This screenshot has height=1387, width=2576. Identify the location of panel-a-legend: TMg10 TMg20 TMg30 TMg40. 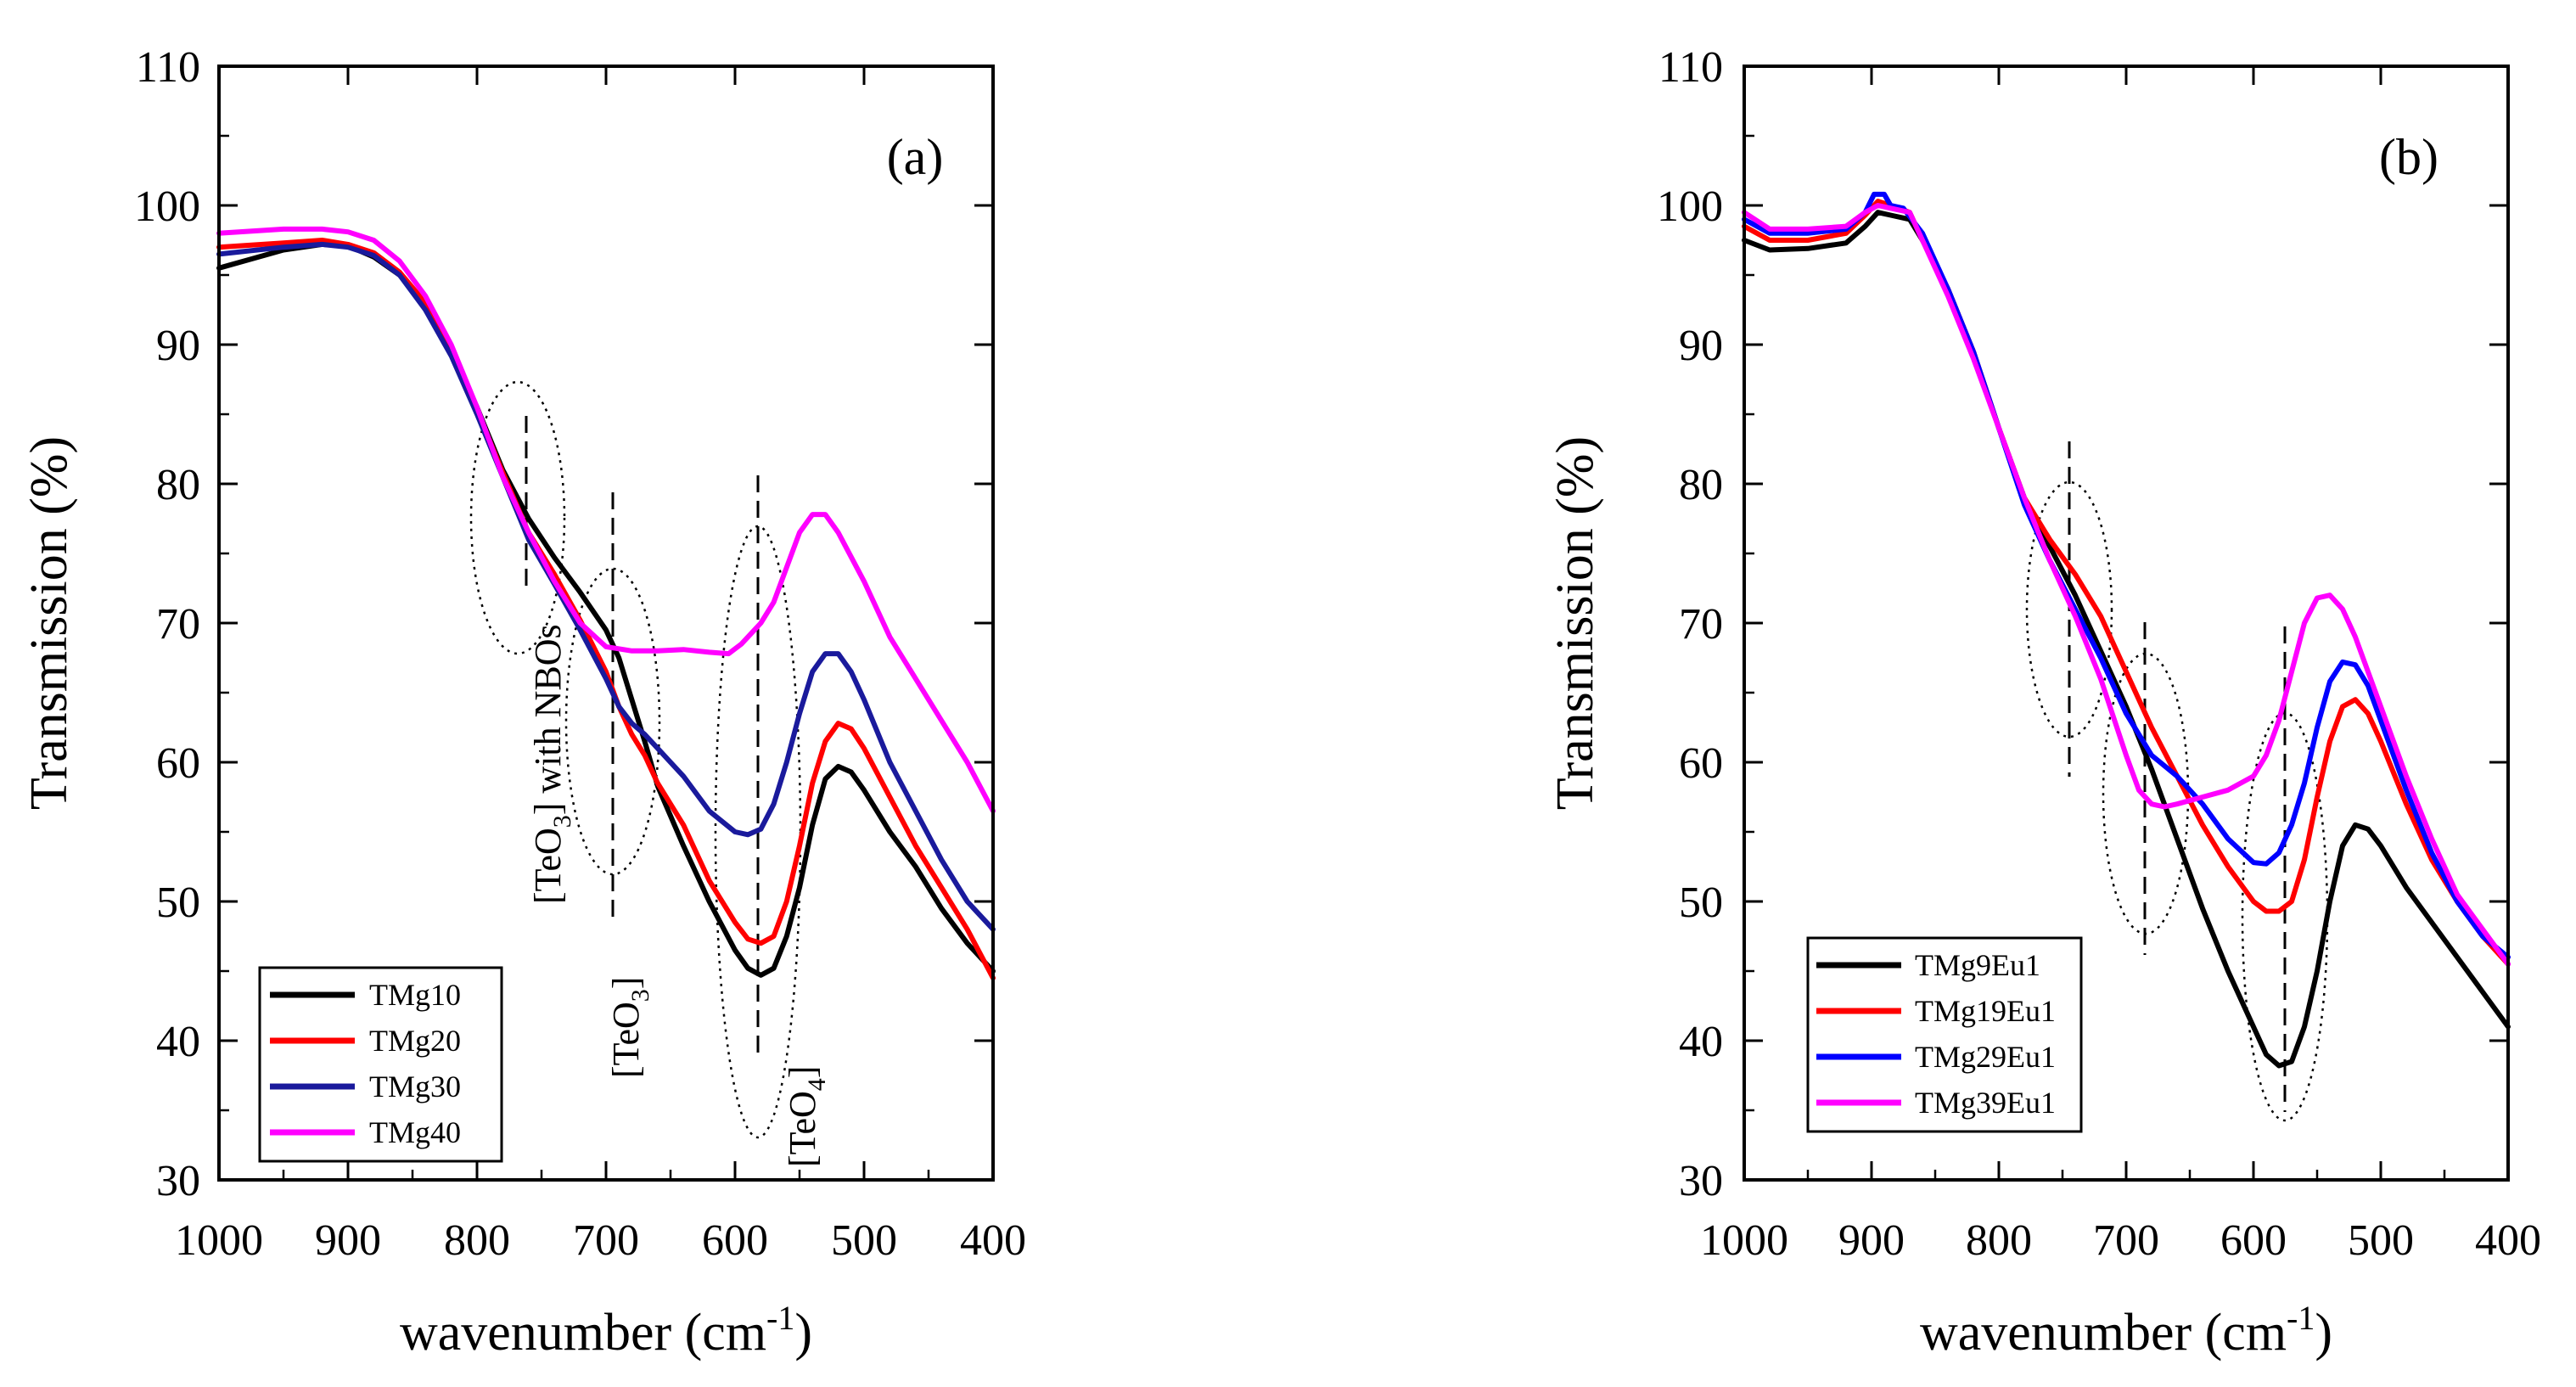
(380, 1064).